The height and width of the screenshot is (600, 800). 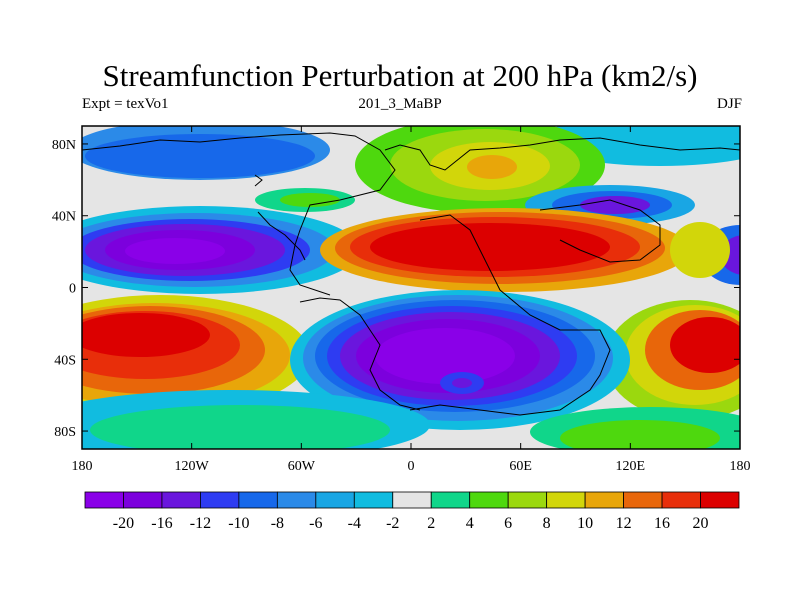 What do you see at coordinates (508, 523) in the screenshot?
I see `colorbar-label: 6` at bounding box center [508, 523].